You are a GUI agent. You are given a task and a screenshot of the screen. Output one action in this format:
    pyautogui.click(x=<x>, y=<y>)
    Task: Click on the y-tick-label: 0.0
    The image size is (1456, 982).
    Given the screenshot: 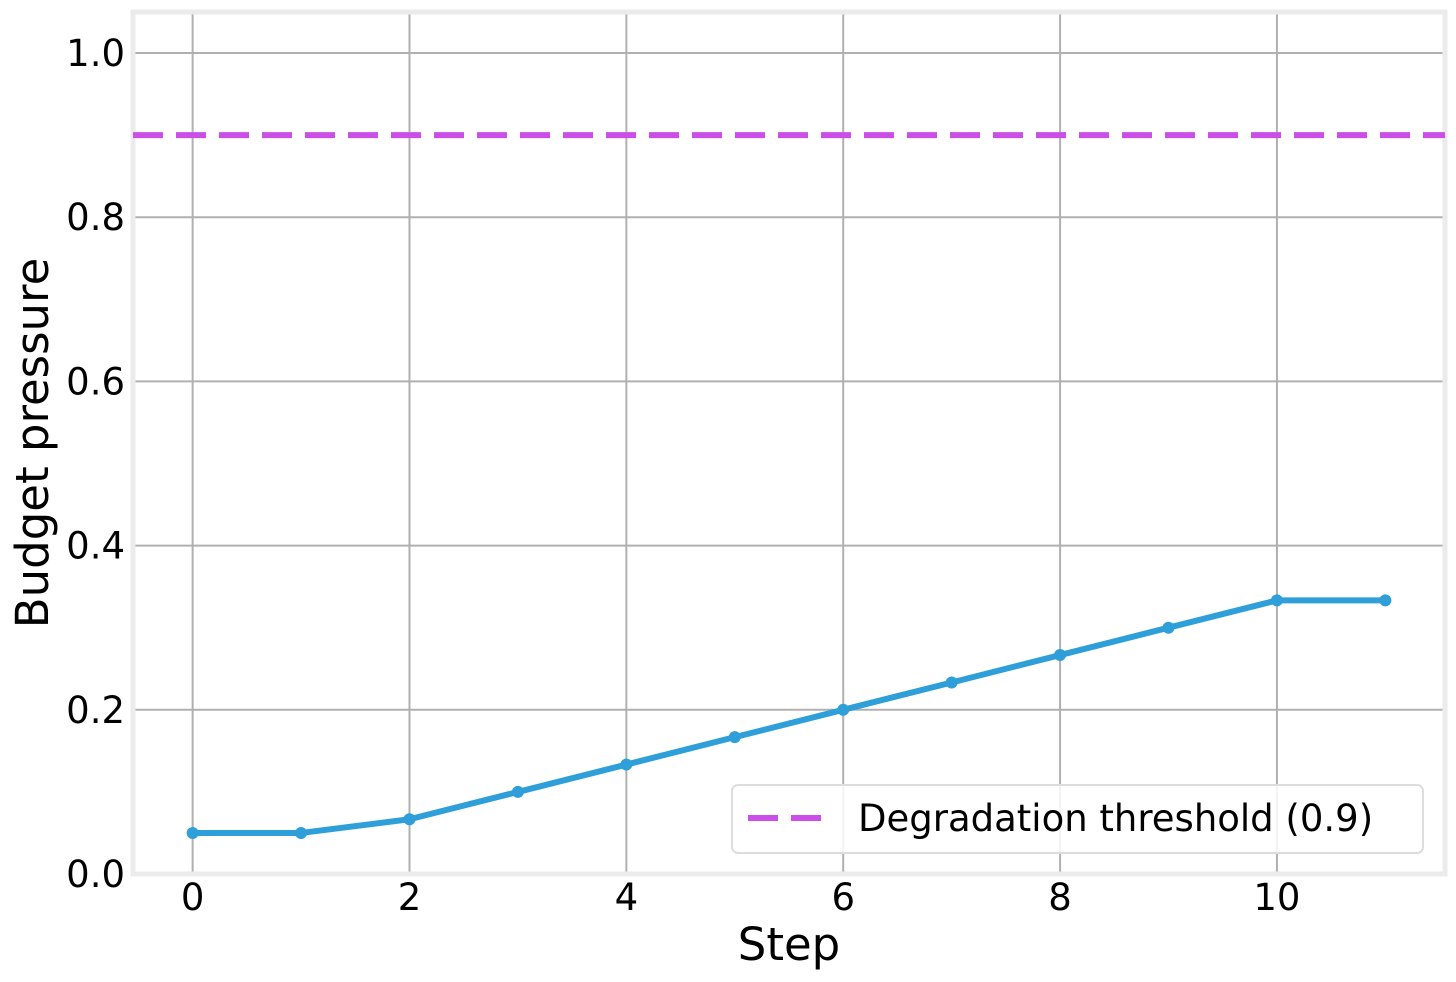 What is the action you would take?
    pyautogui.click(x=95, y=874)
    